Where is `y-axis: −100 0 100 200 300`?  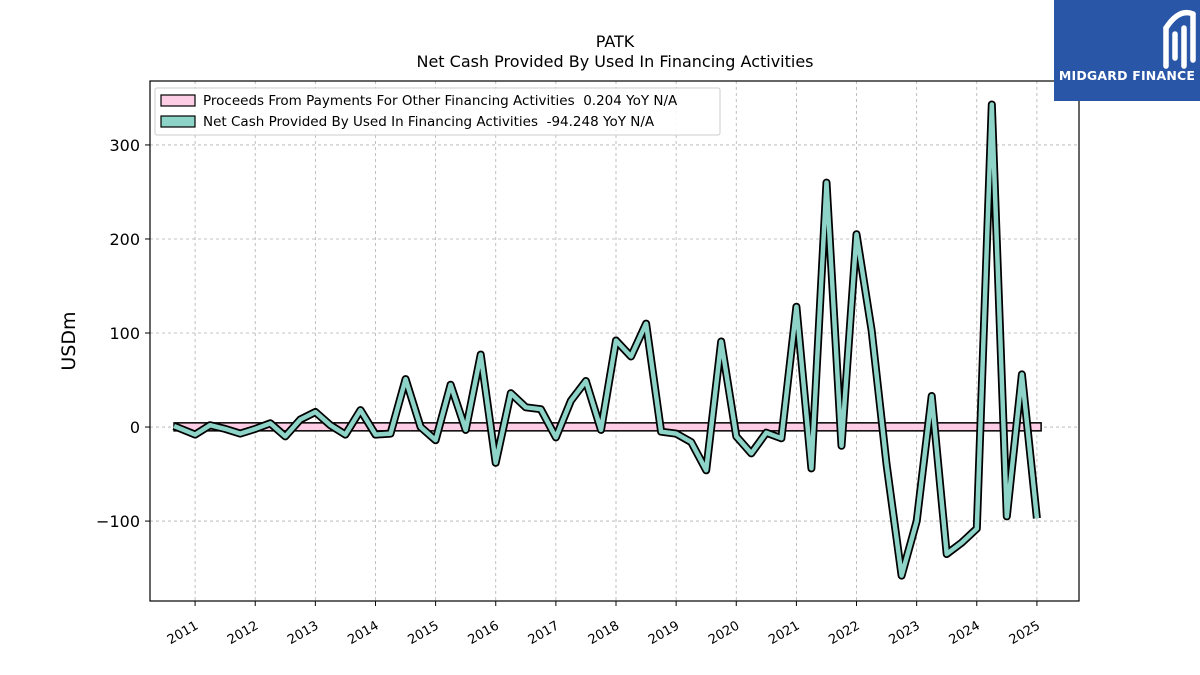 y-axis: −100 0 100 200 300 is located at coordinates (123, 333).